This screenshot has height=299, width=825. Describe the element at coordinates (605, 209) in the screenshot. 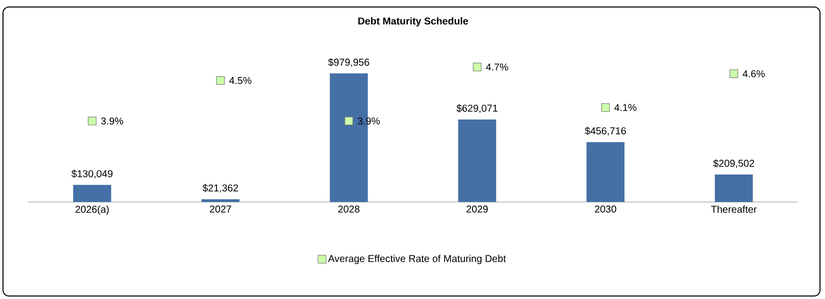

I see `x-tick-label: 2030` at that location.